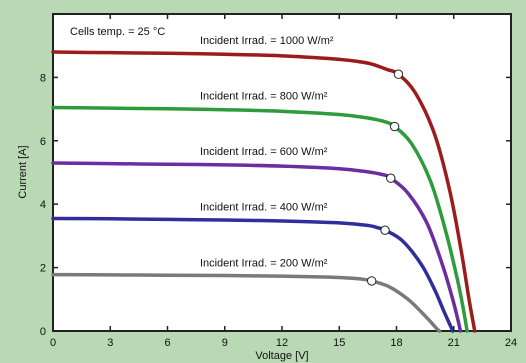 Image resolution: width=526 pixels, height=363 pixels. I want to click on x-tick-label: 12, so click(282, 343).